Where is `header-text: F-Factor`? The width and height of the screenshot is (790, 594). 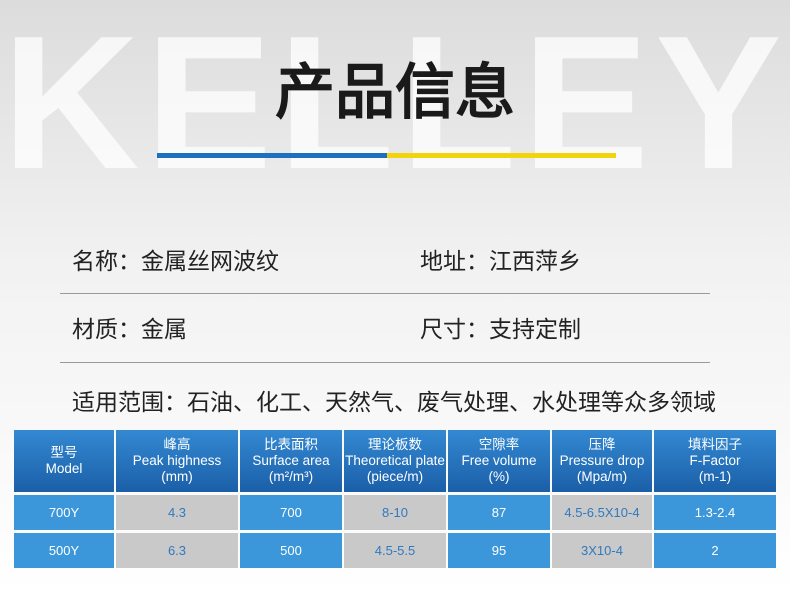 header-text: F-Factor is located at coordinates (715, 460).